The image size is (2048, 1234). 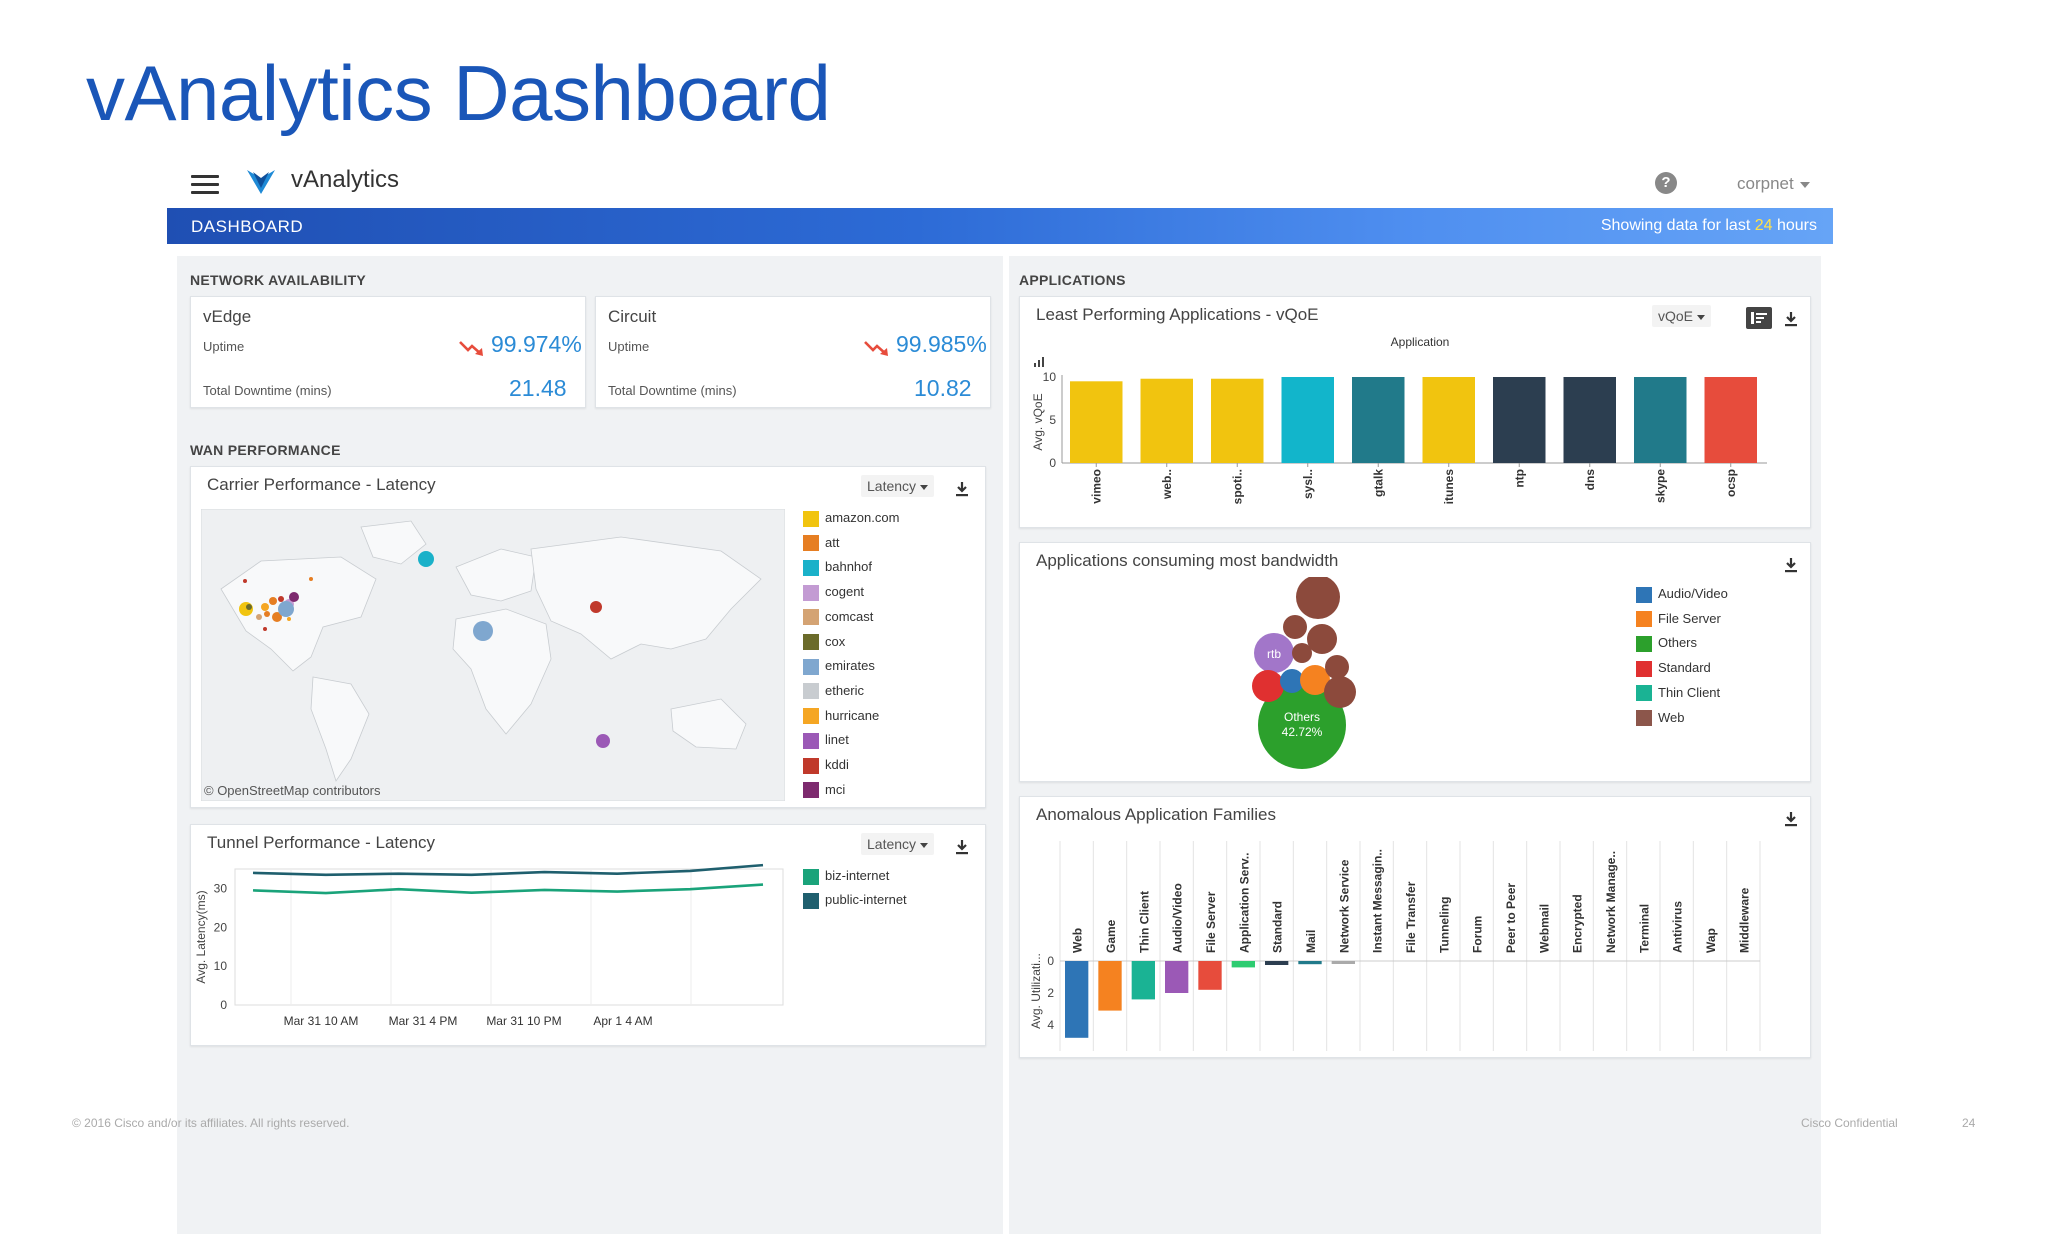 What do you see at coordinates (839, 666) in the screenshot?
I see `legend-item-carrier-6: emirates` at bounding box center [839, 666].